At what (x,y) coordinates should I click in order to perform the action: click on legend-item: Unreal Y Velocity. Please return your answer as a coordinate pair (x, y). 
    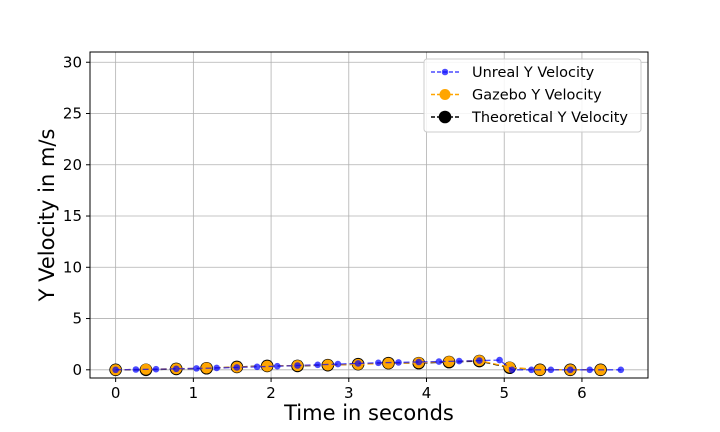
    Looking at the image, I should click on (513, 73).